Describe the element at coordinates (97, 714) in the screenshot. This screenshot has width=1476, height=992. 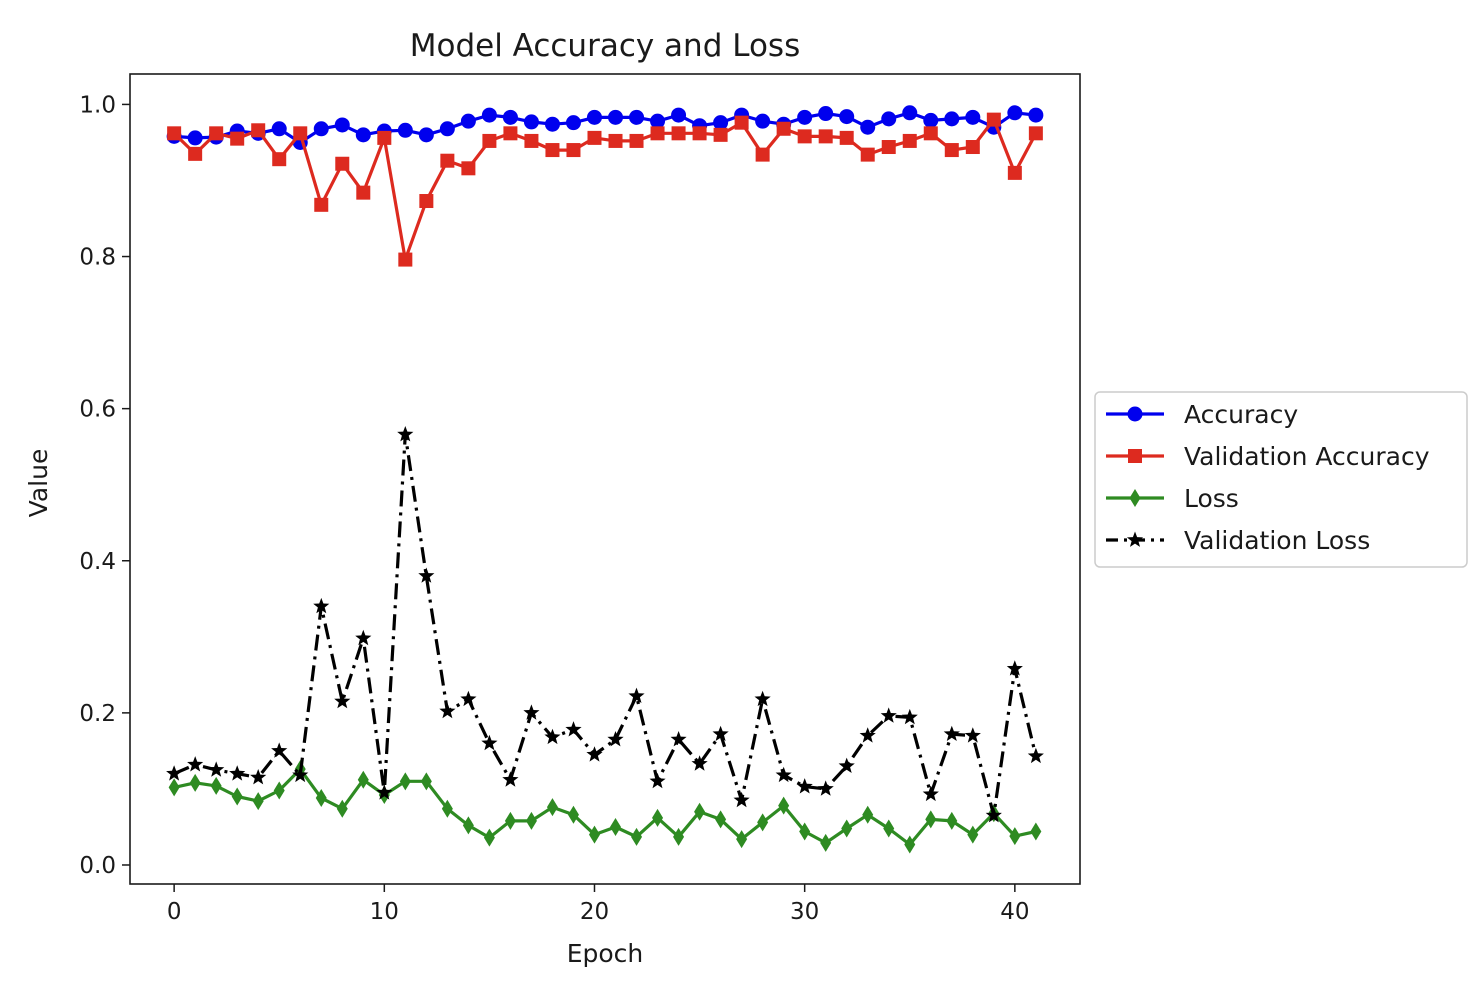
I see `y-tick-label: 0.2` at that location.